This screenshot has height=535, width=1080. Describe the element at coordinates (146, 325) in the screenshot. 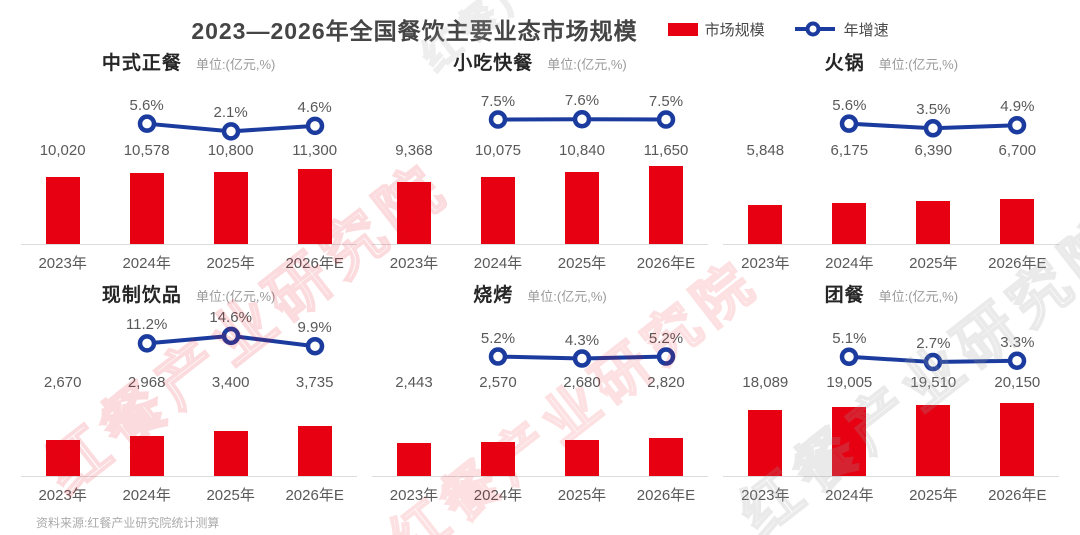

I see `growth-label: 11.2%` at that location.